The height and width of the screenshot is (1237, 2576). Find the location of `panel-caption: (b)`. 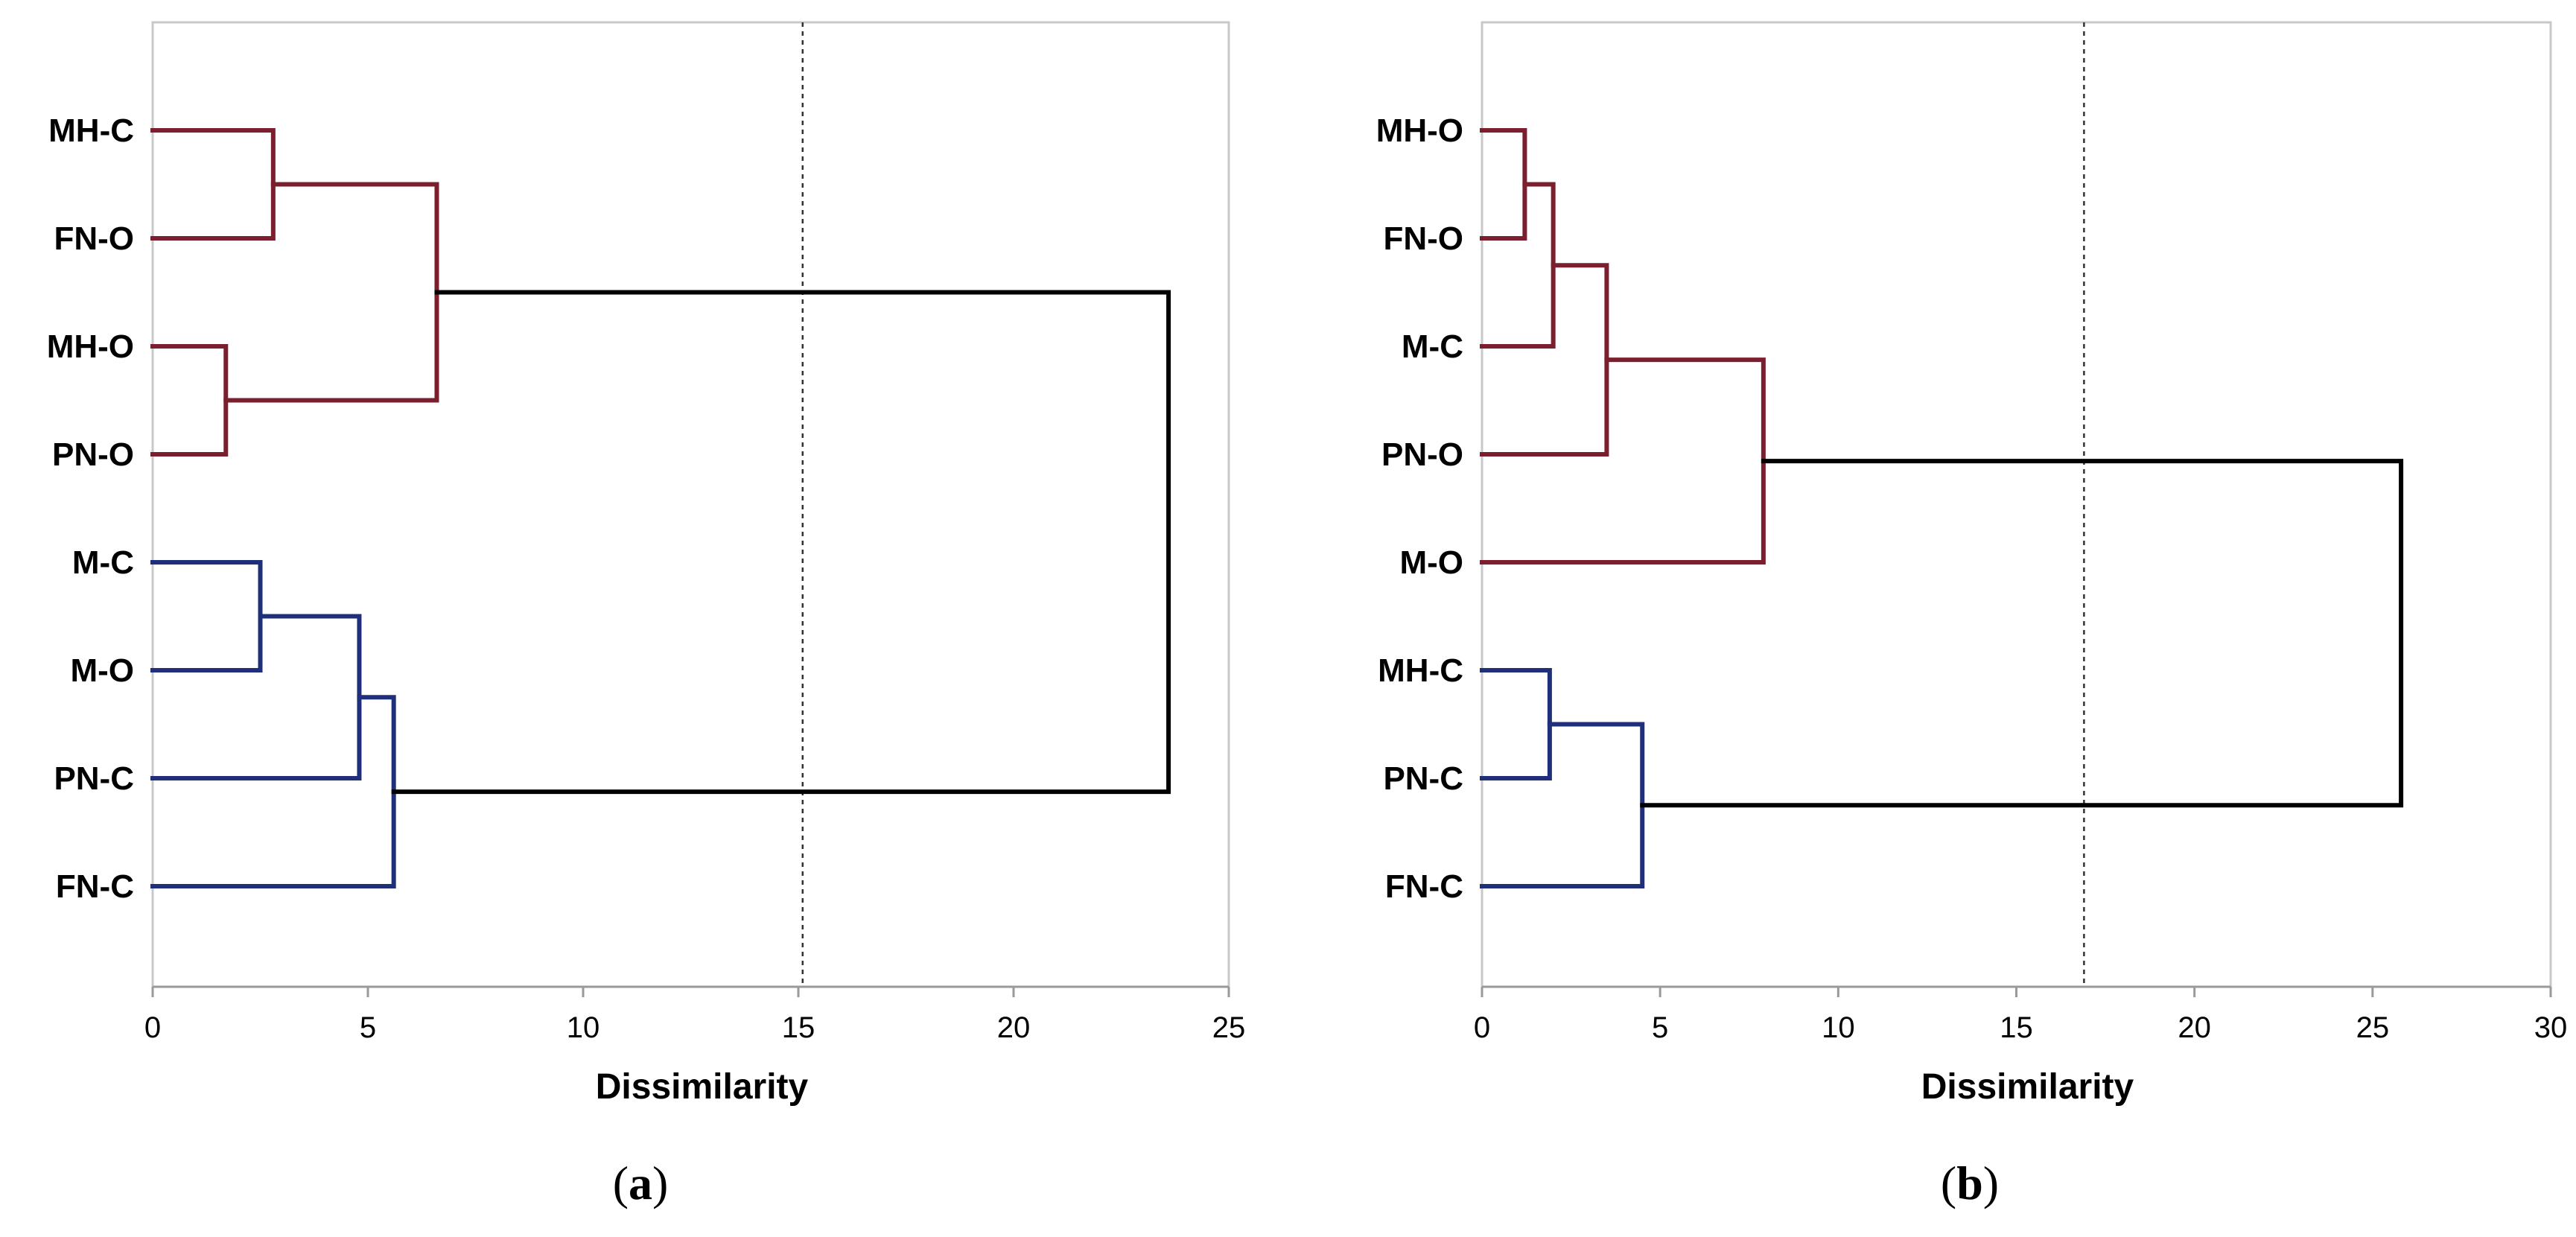

panel-caption: (b) is located at coordinates (1970, 1183).